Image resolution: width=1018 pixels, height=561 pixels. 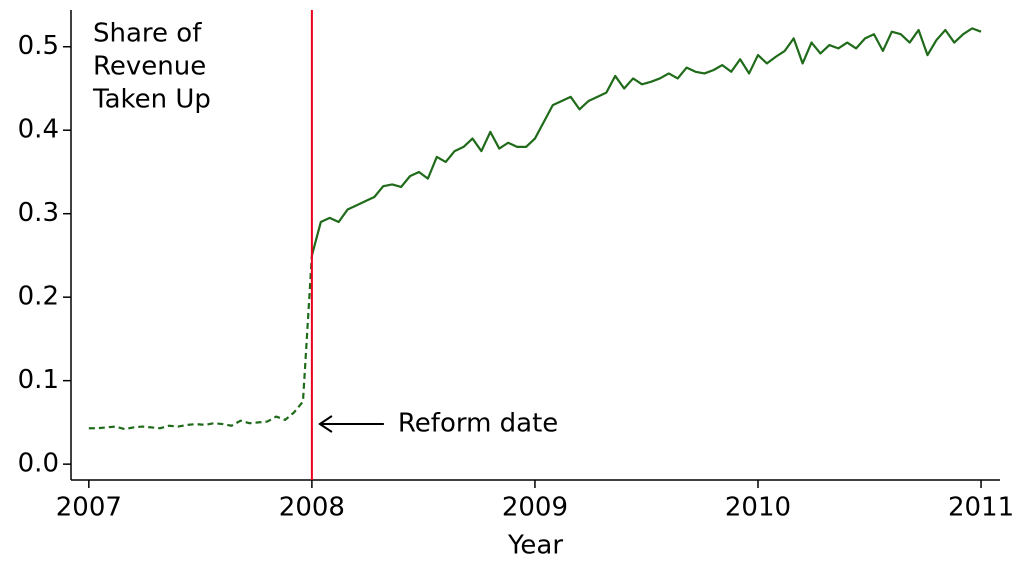 I want to click on annotation-arrowhead, so click(x=325, y=424).